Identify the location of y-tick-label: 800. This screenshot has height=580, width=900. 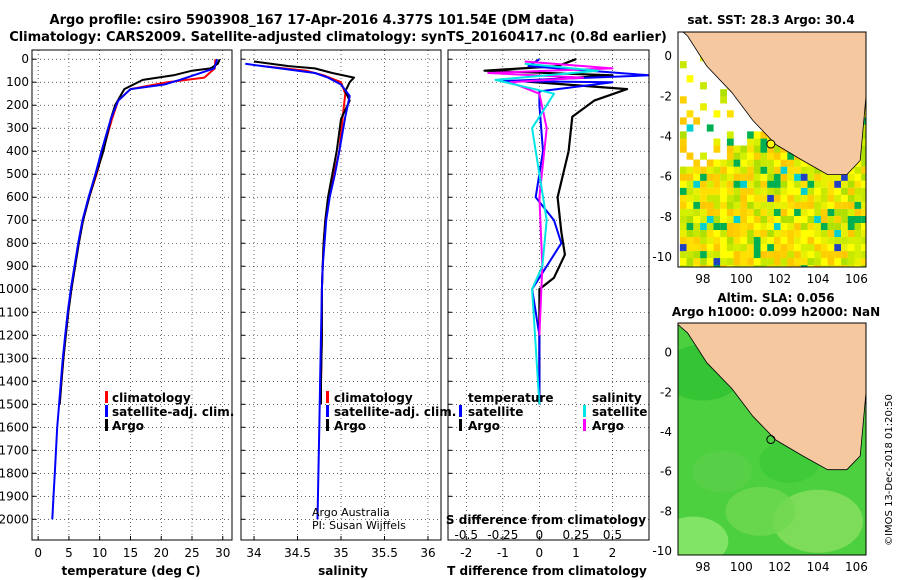
(17, 243).